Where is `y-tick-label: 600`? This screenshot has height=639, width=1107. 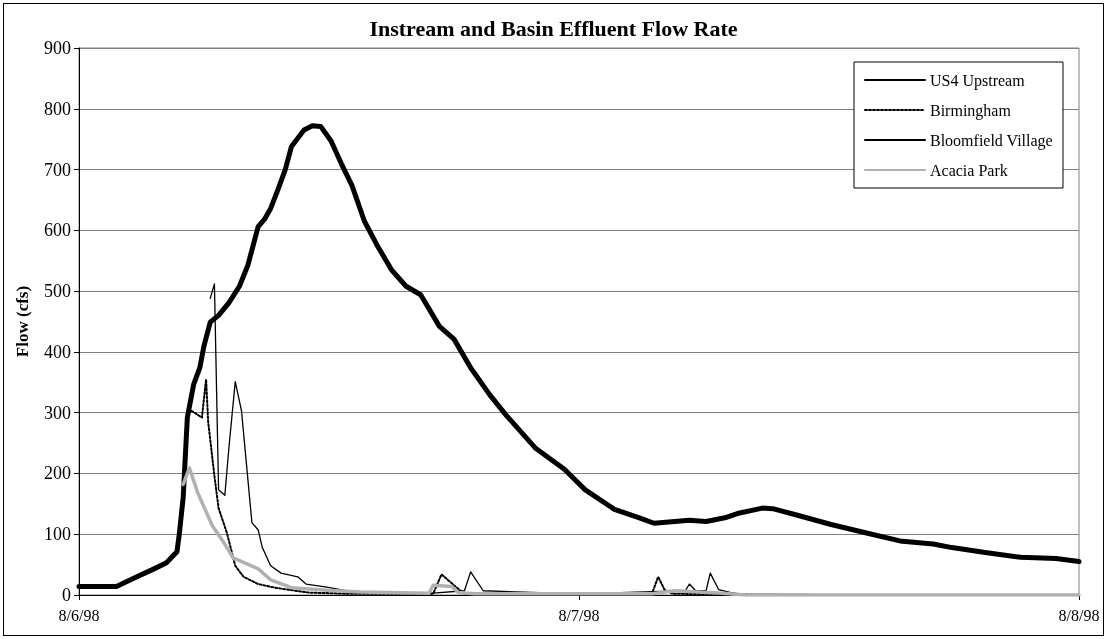
y-tick-label: 600 is located at coordinates (57, 230).